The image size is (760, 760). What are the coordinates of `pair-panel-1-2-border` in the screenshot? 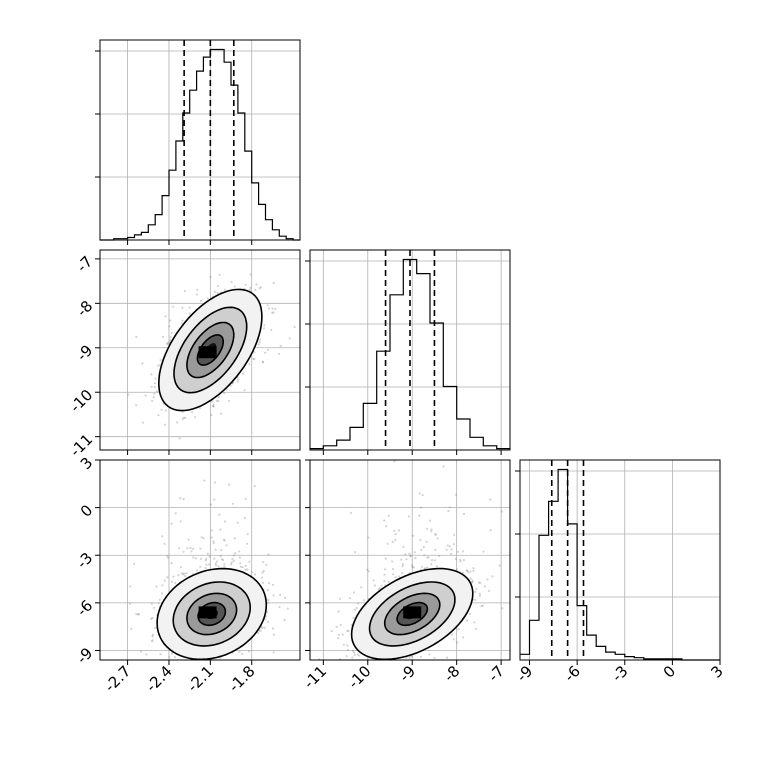 It's located at (410, 560).